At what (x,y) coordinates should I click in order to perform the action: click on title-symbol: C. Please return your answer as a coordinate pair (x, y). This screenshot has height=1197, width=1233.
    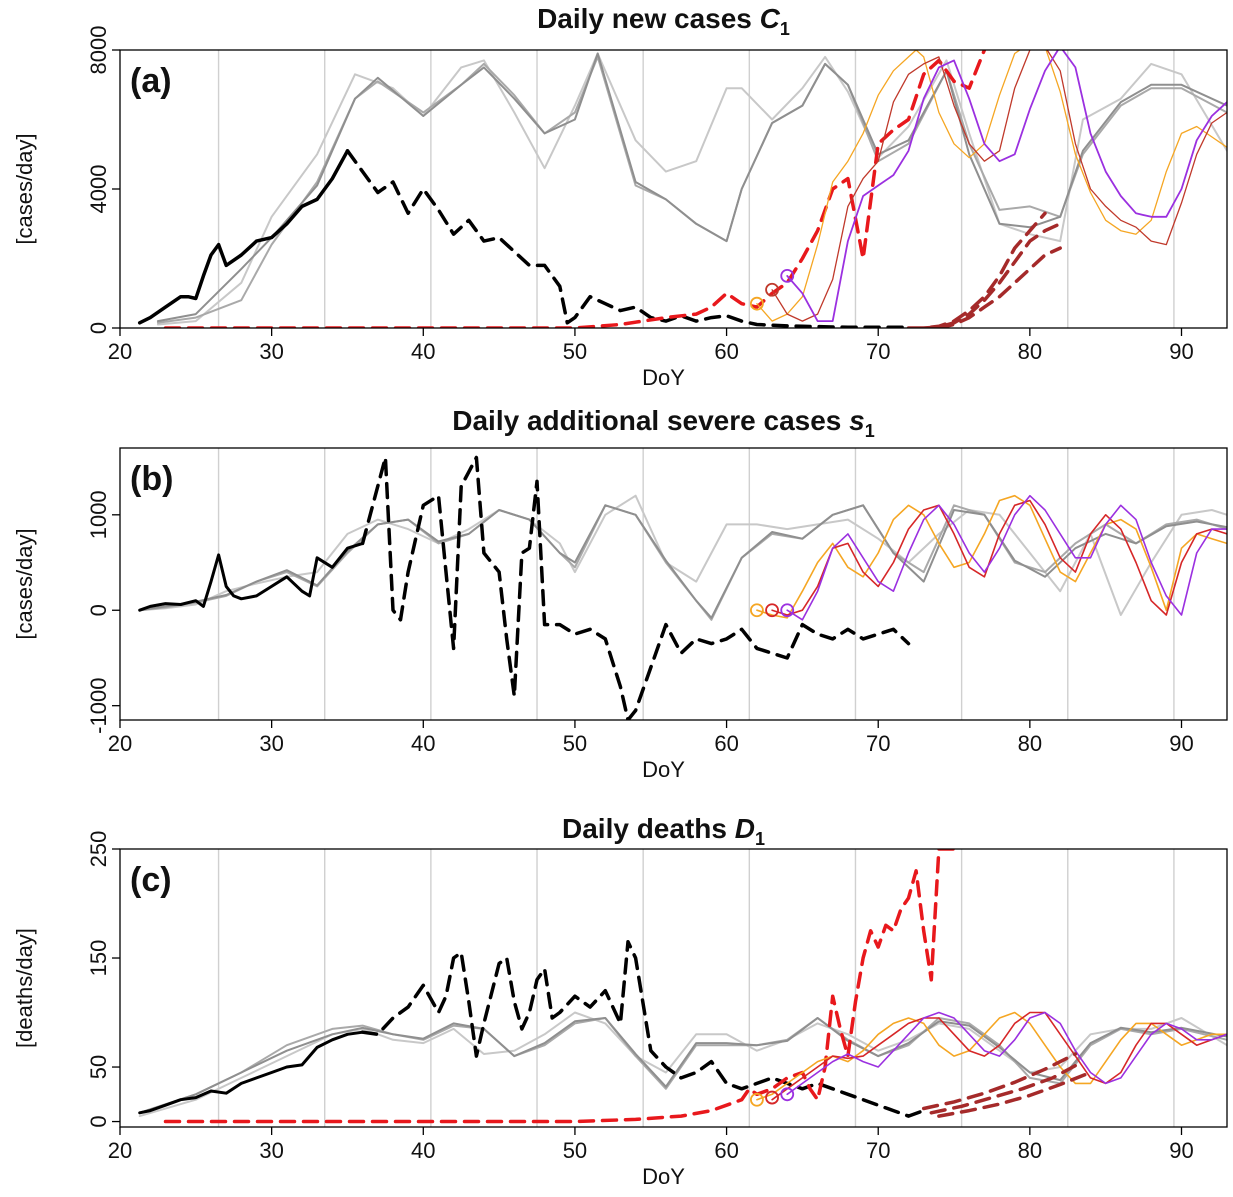
    Looking at the image, I should click on (770, 18).